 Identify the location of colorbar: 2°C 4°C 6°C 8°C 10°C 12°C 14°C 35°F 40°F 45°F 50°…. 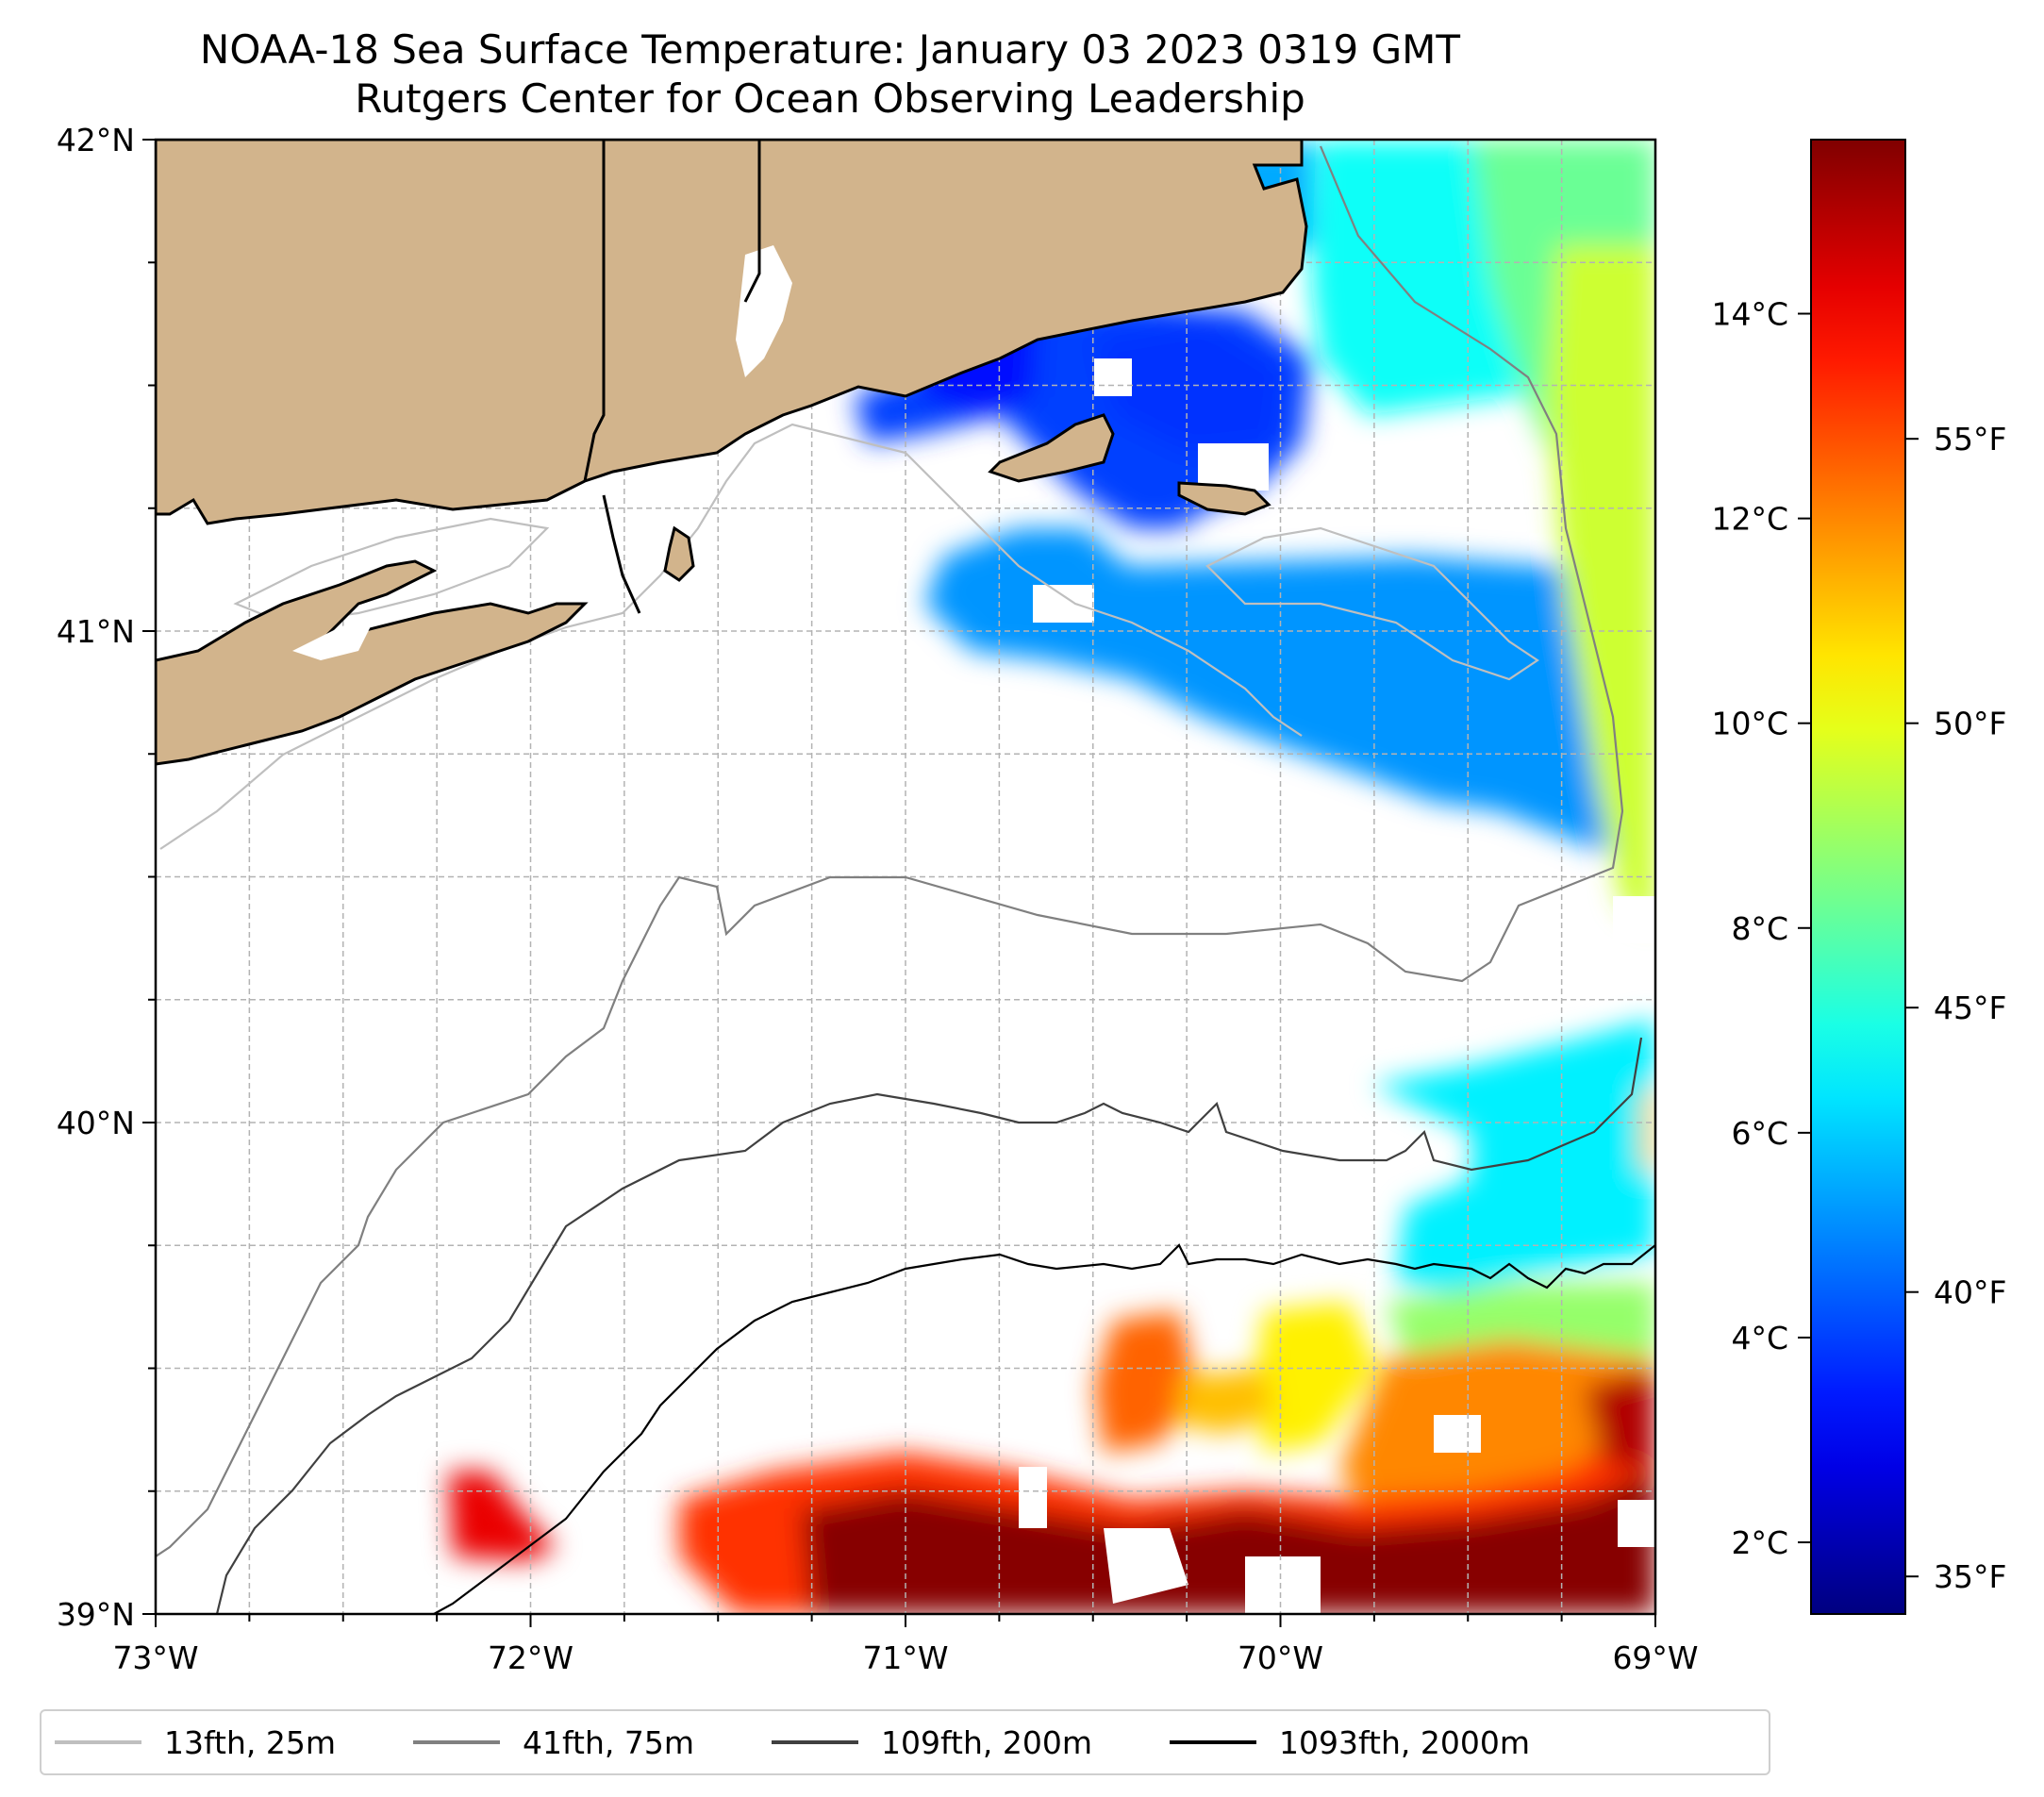
(1858, 877).